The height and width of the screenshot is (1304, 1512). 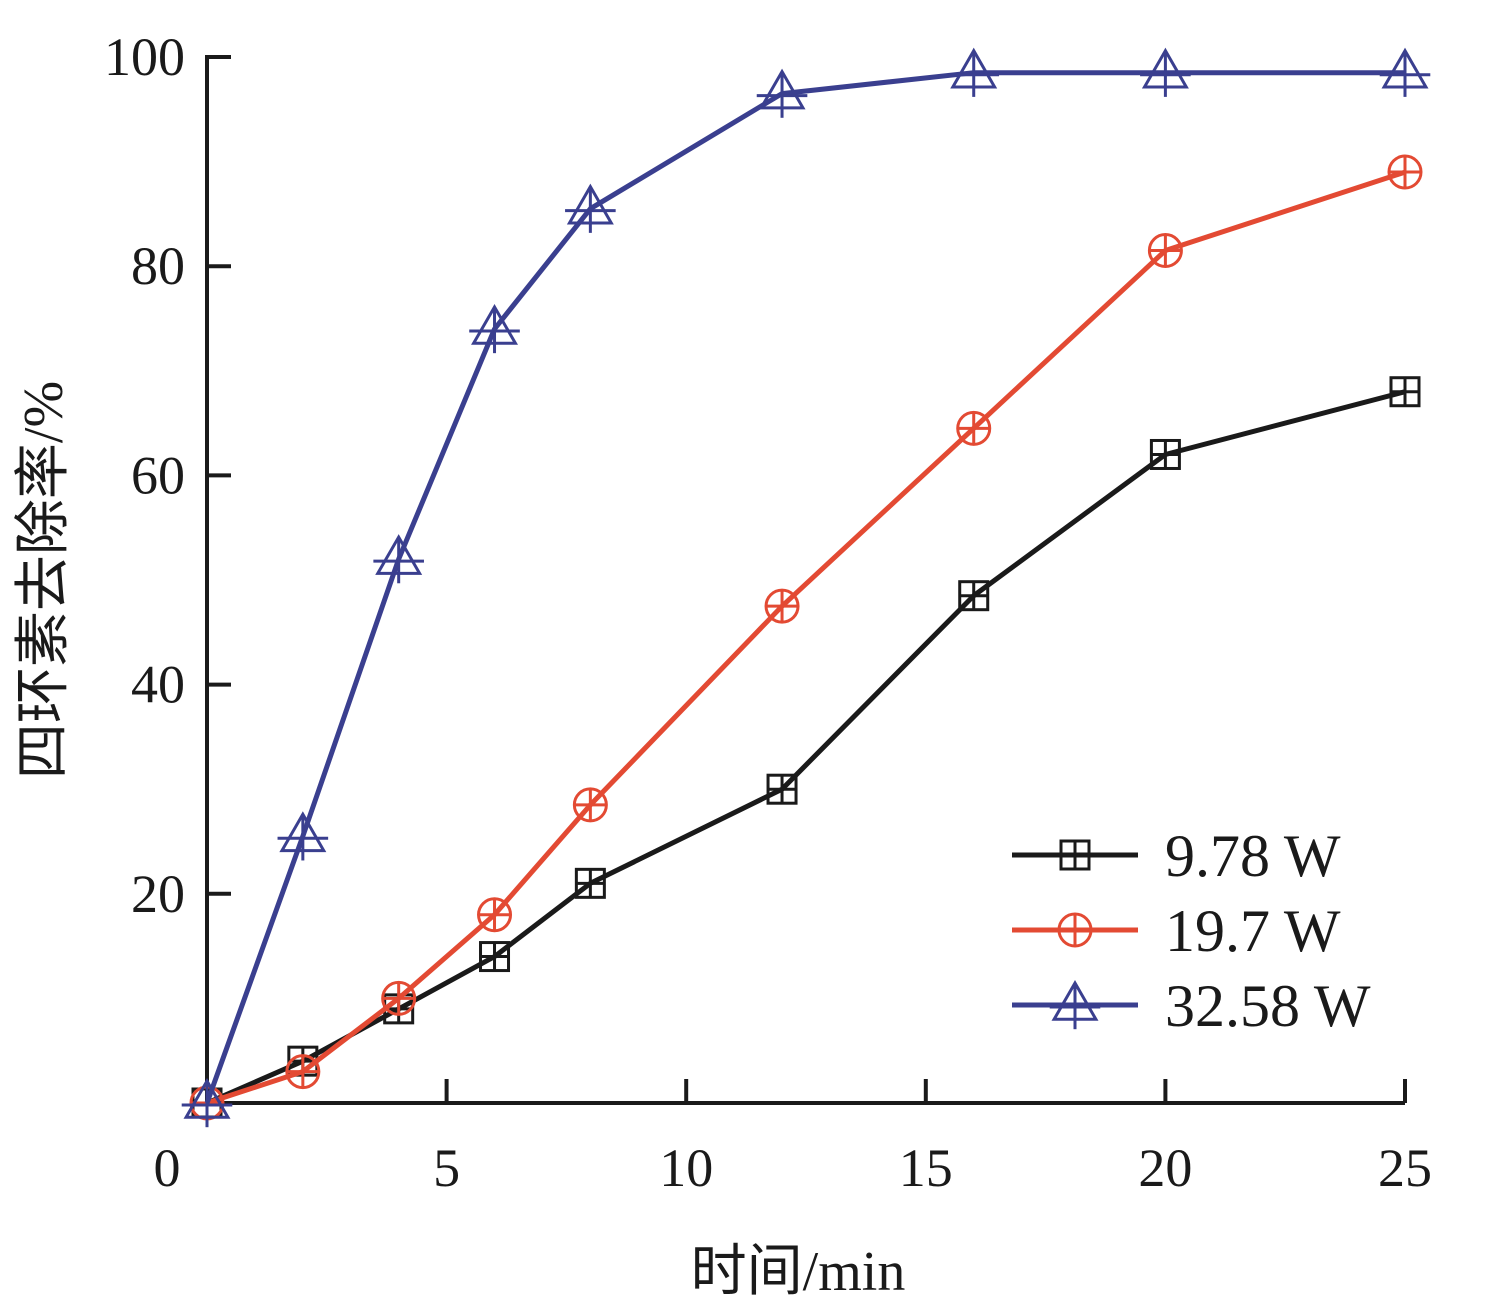 What do you see at coordinates (798, 1270) in the screenshot?
I see `x-axis-title: 时间/min` at bounding box center [798, 1270].